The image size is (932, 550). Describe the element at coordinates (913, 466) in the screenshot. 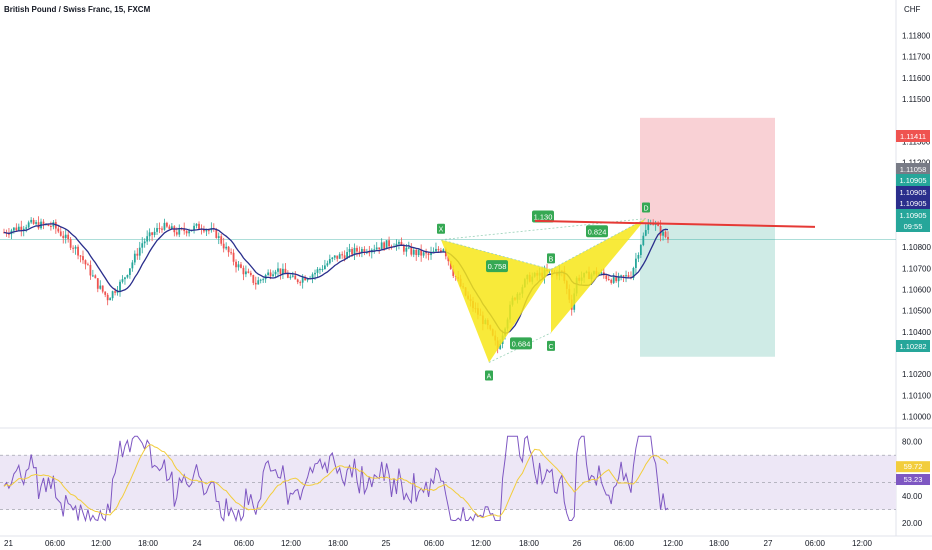

I see `rsi-badge-label: 59.72` at that location.